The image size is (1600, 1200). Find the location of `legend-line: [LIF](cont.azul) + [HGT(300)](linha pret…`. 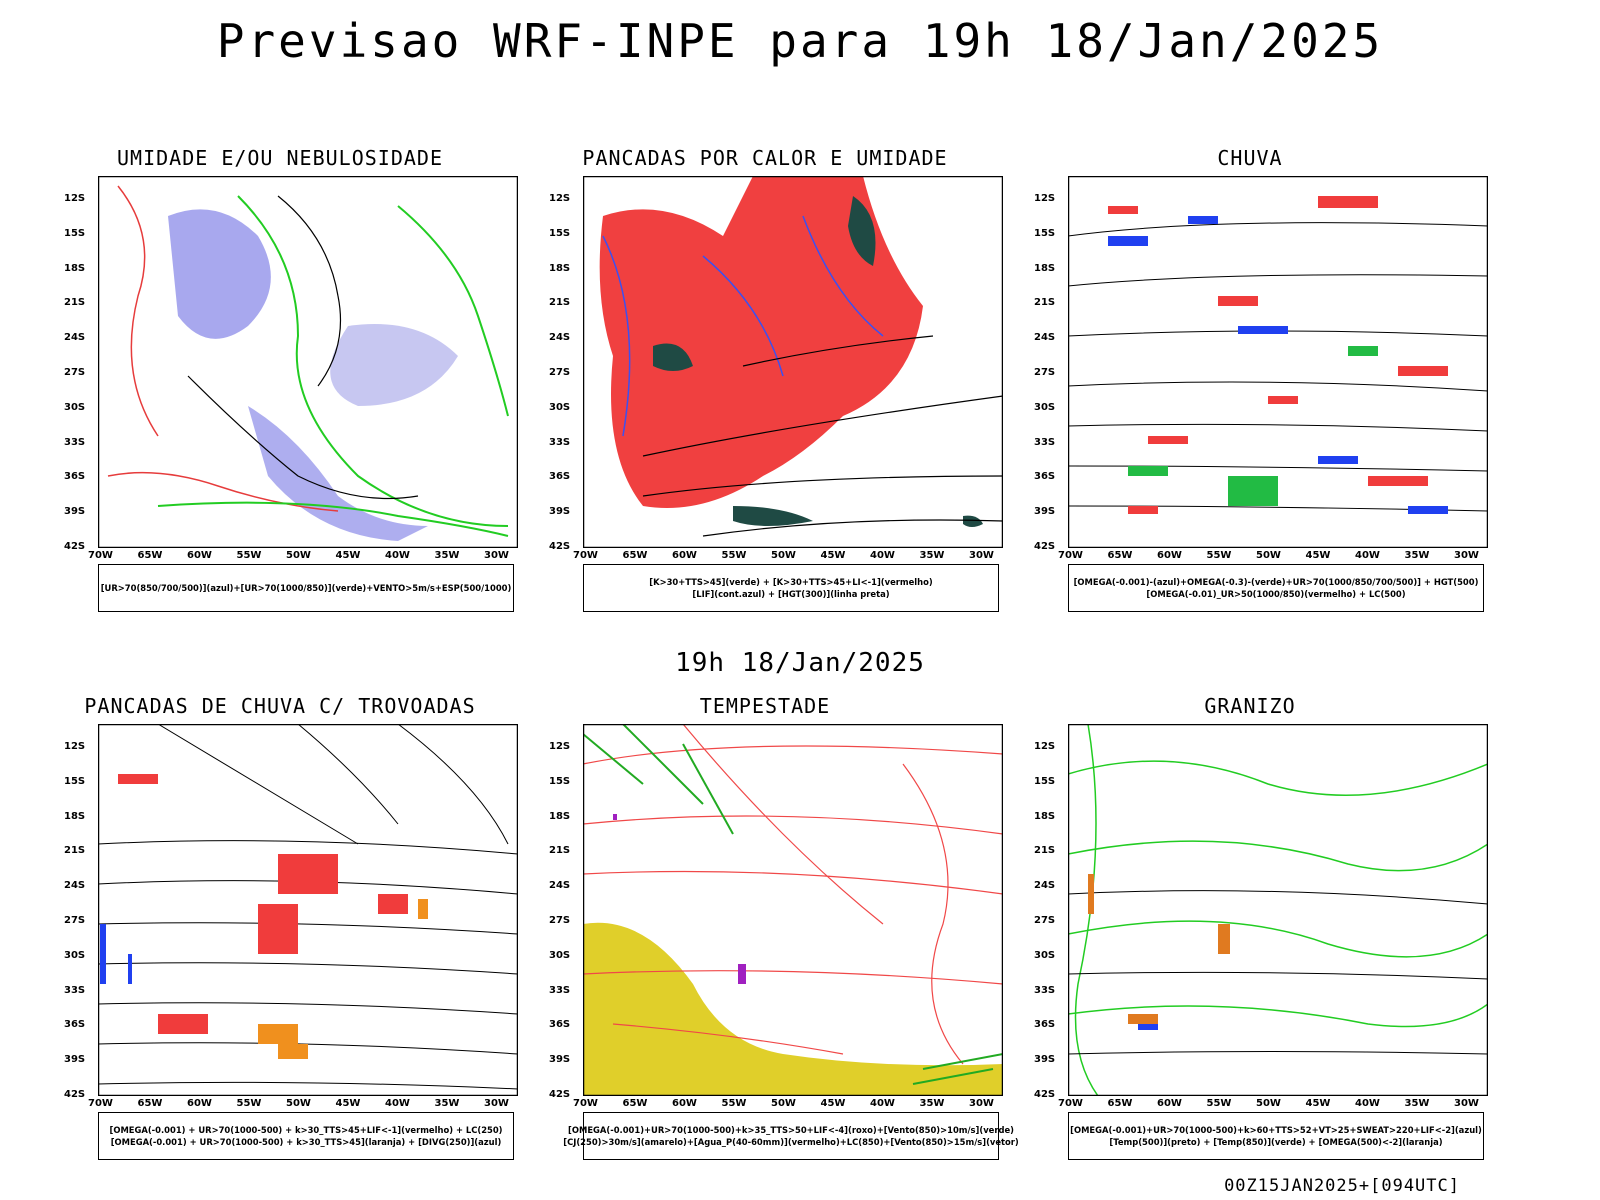

legend-line: [LIF](cont.azul) + [HGT(300)](linha pret… is located at coordinates (791, 594).